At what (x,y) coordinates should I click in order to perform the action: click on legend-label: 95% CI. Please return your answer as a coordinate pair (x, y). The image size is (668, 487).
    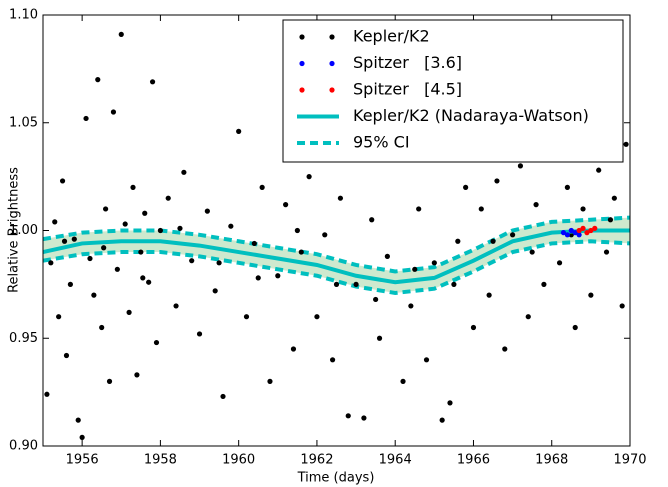
    Looking at the image, I should click on (381, 142).